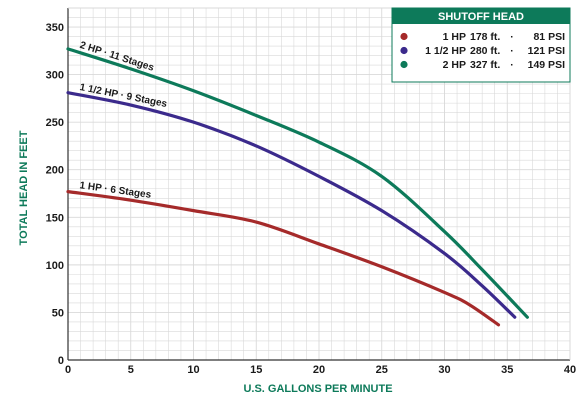  Describe the element at coordinates (382, 370) in the screenshot. I see `x-tick-label: 25` at that location.